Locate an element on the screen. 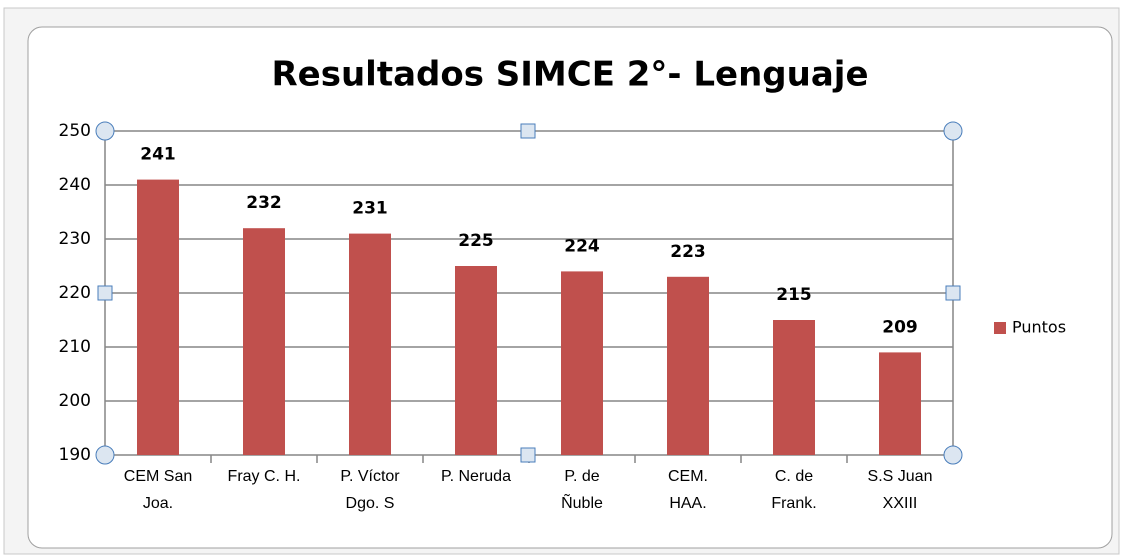  x-tick-label: P. Neruda is located at coordinates (476, 476).